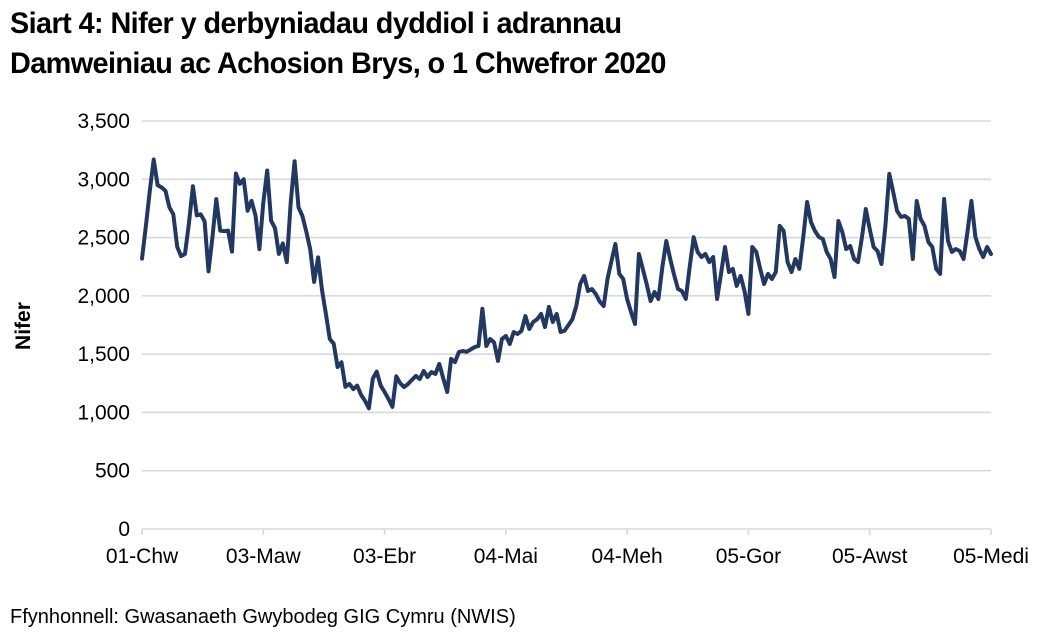 Image resolution: width=1037 pixels, height=640 pixels. What do you see at coordinates (103, 179) in the screenshot?
I see `y-tick-label-3000: 3,000` at bounding box center [103, 179].